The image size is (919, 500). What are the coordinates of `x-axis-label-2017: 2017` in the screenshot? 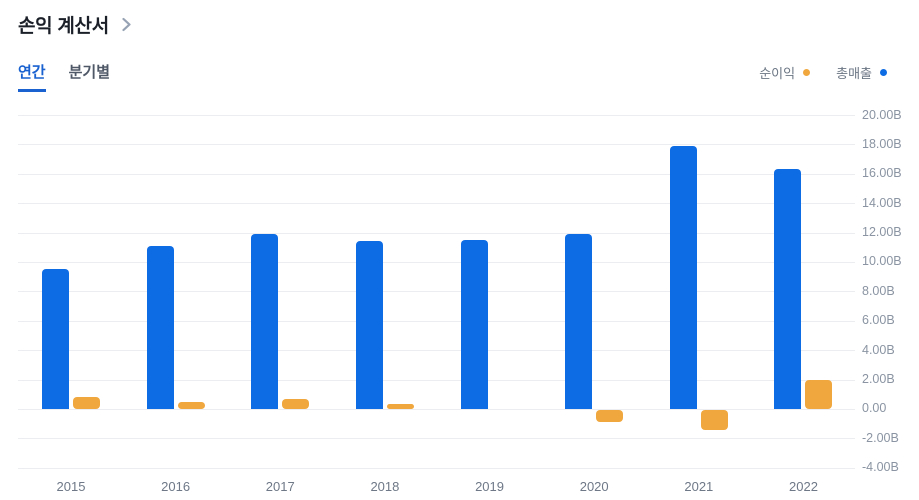 It's located at (280, 486).